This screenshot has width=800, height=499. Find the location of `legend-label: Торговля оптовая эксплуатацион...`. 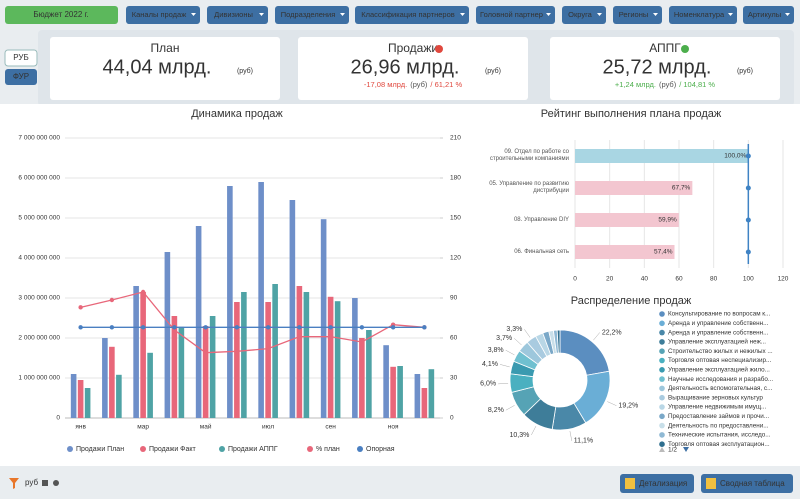

legend-label: Торговля оптовая эксплуатацион... is located at coordinates (719, 444).